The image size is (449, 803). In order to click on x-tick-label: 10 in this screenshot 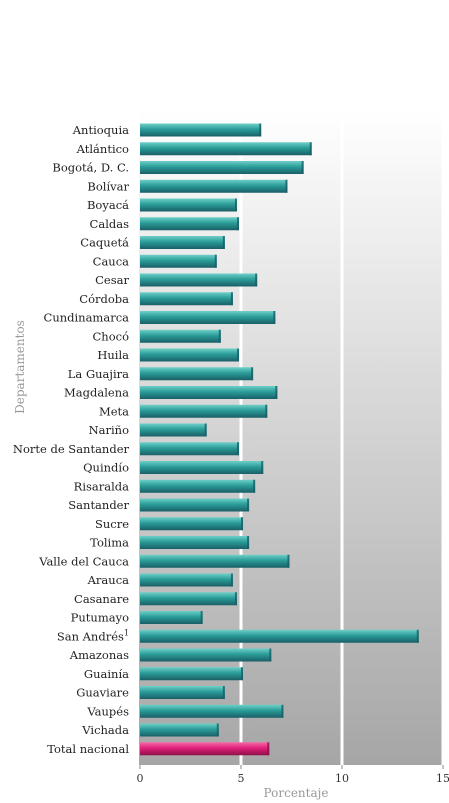, I will do `click(342, 778)`.